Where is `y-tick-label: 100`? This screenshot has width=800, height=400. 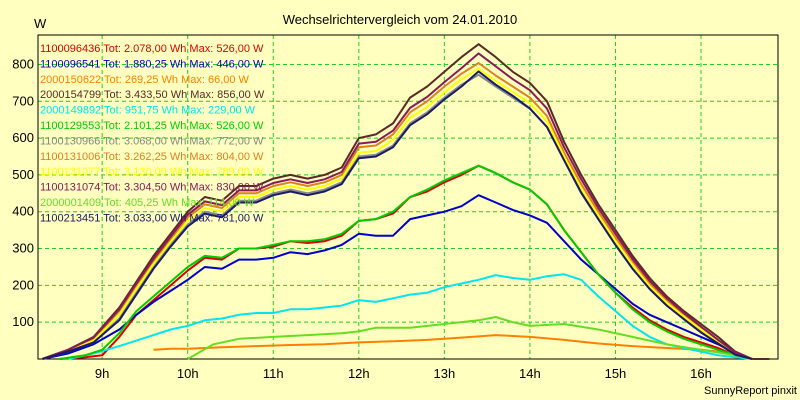
y-tick-label: 100 is located at coordinates (23, 321).